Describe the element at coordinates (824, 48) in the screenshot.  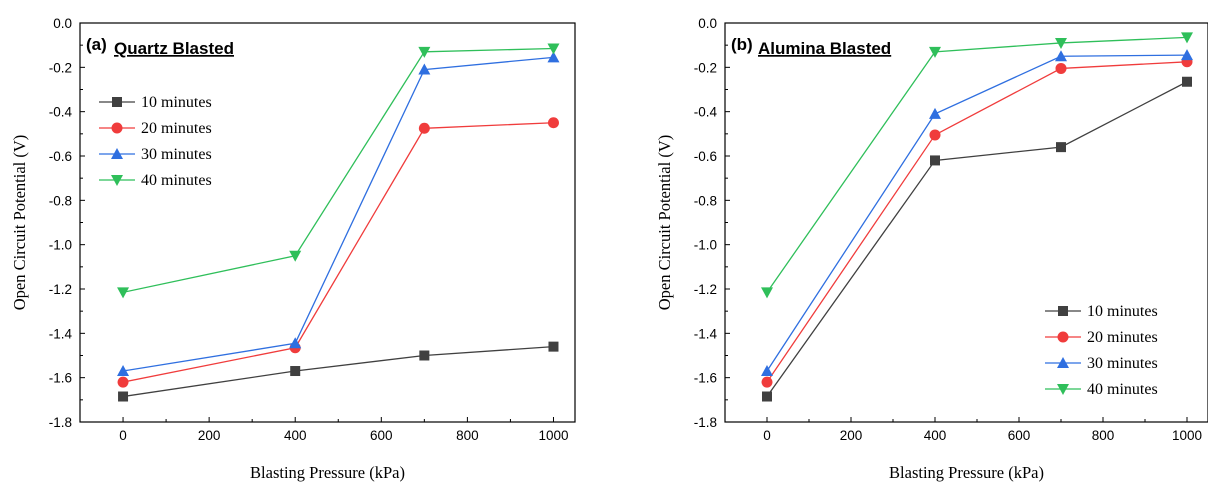
I see `panel-title: Alumina Blasted` at that location.